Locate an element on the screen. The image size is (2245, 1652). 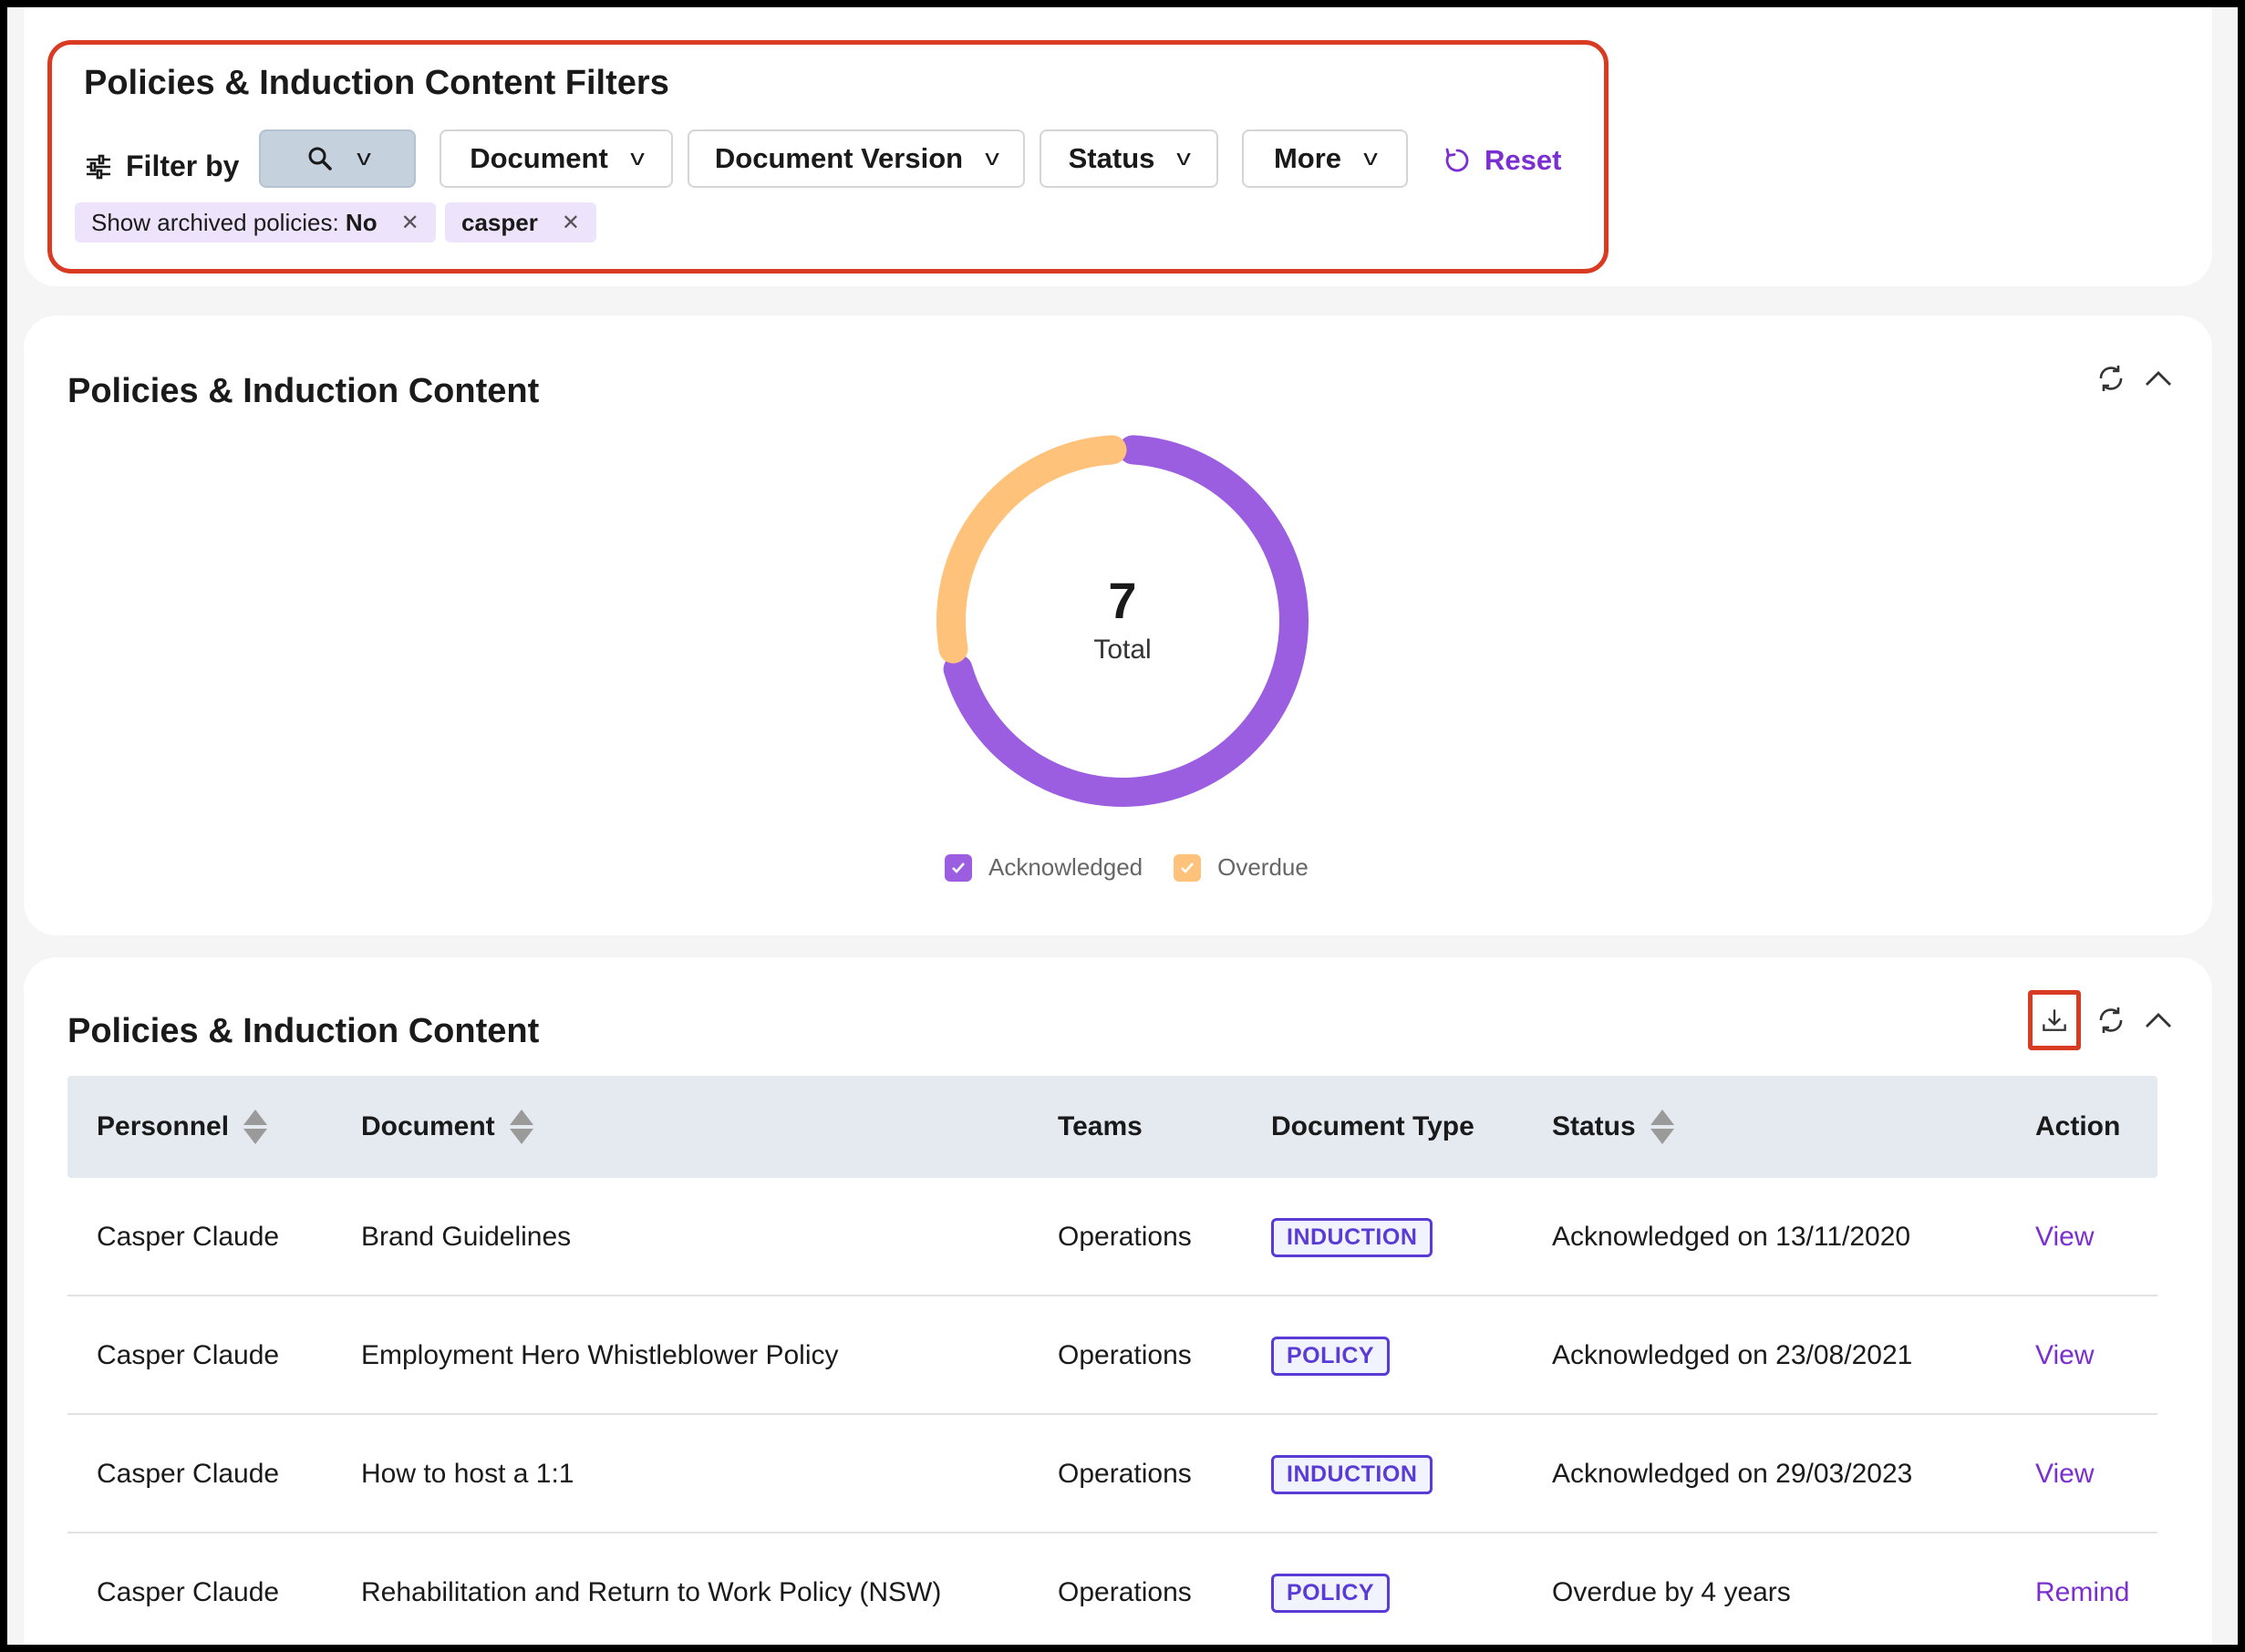
chart-card-controls is located at coordinates (2135, 378).